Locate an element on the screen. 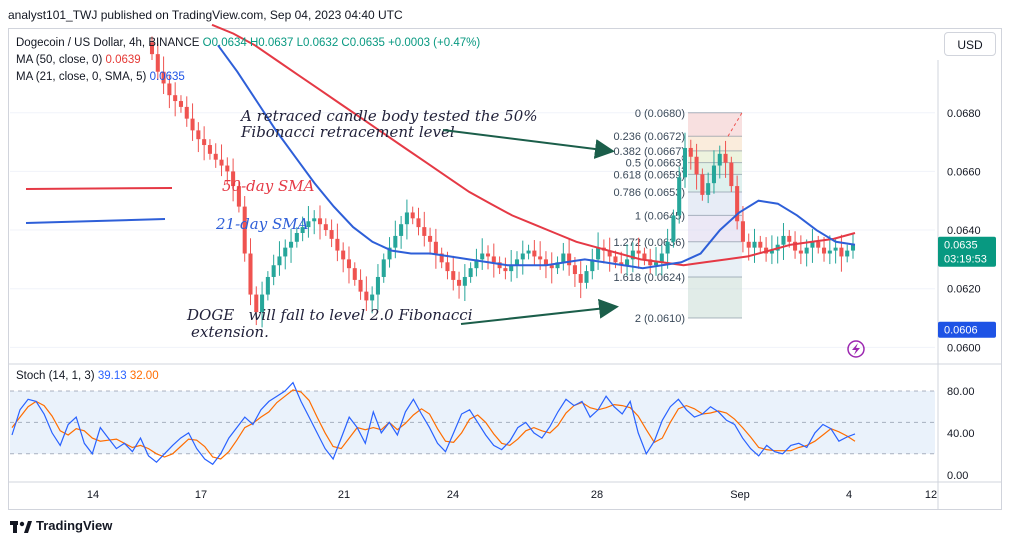 The image size is (1011, 544). stoch-tick-label: 80.00 is located at coordinates (961, 392).